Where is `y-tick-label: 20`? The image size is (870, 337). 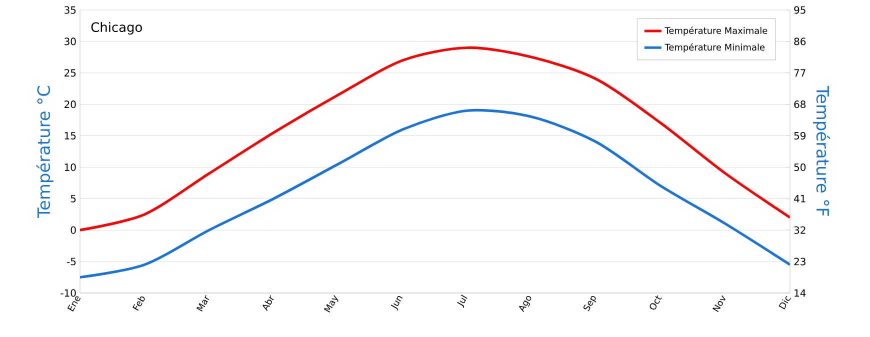 y-tick-label: 20 is located at coordinates (70, 104).